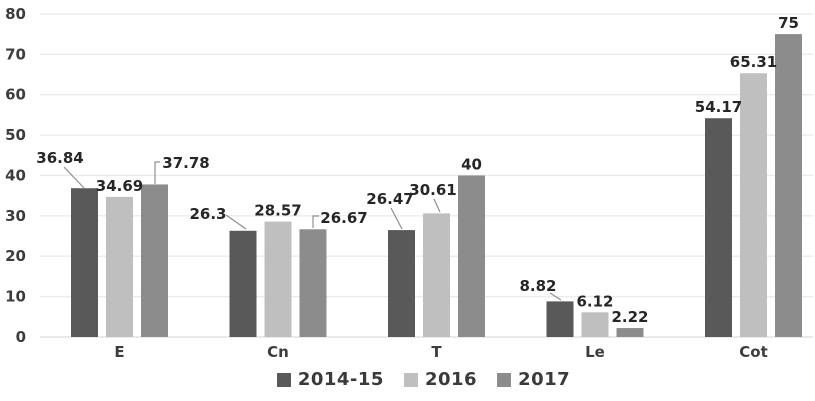  I want to click on data-label: 30.61, so click(432, 190).